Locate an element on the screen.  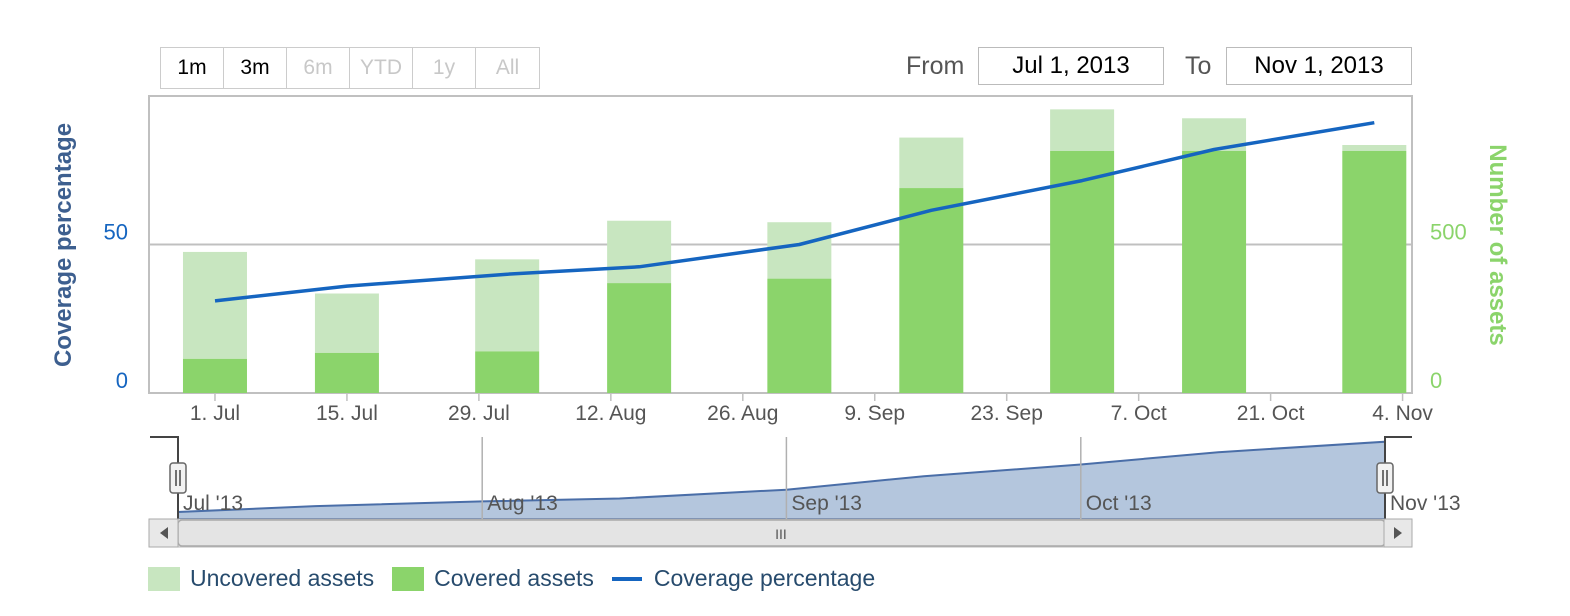
x-tick-label: 7. Oct is located at coordinates (1139, 413).